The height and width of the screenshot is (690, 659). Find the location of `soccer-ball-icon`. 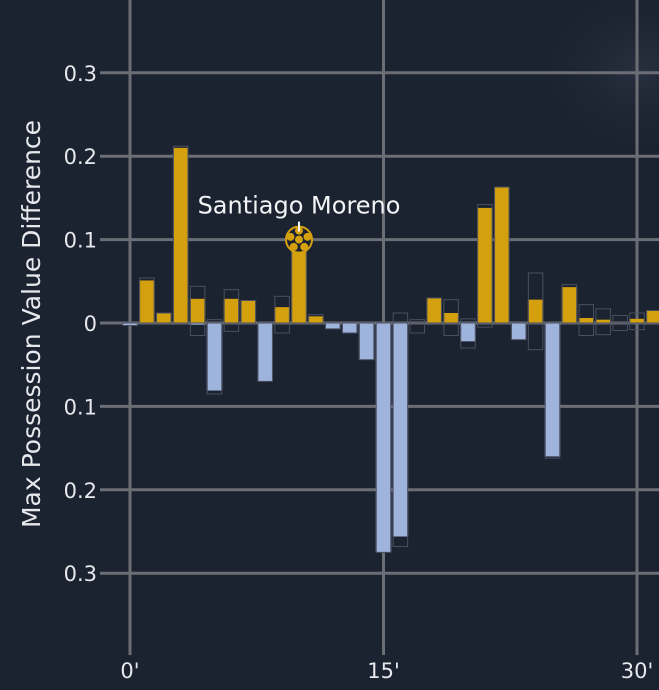

soccer-ball-icon is located at coordinates (299, 239).